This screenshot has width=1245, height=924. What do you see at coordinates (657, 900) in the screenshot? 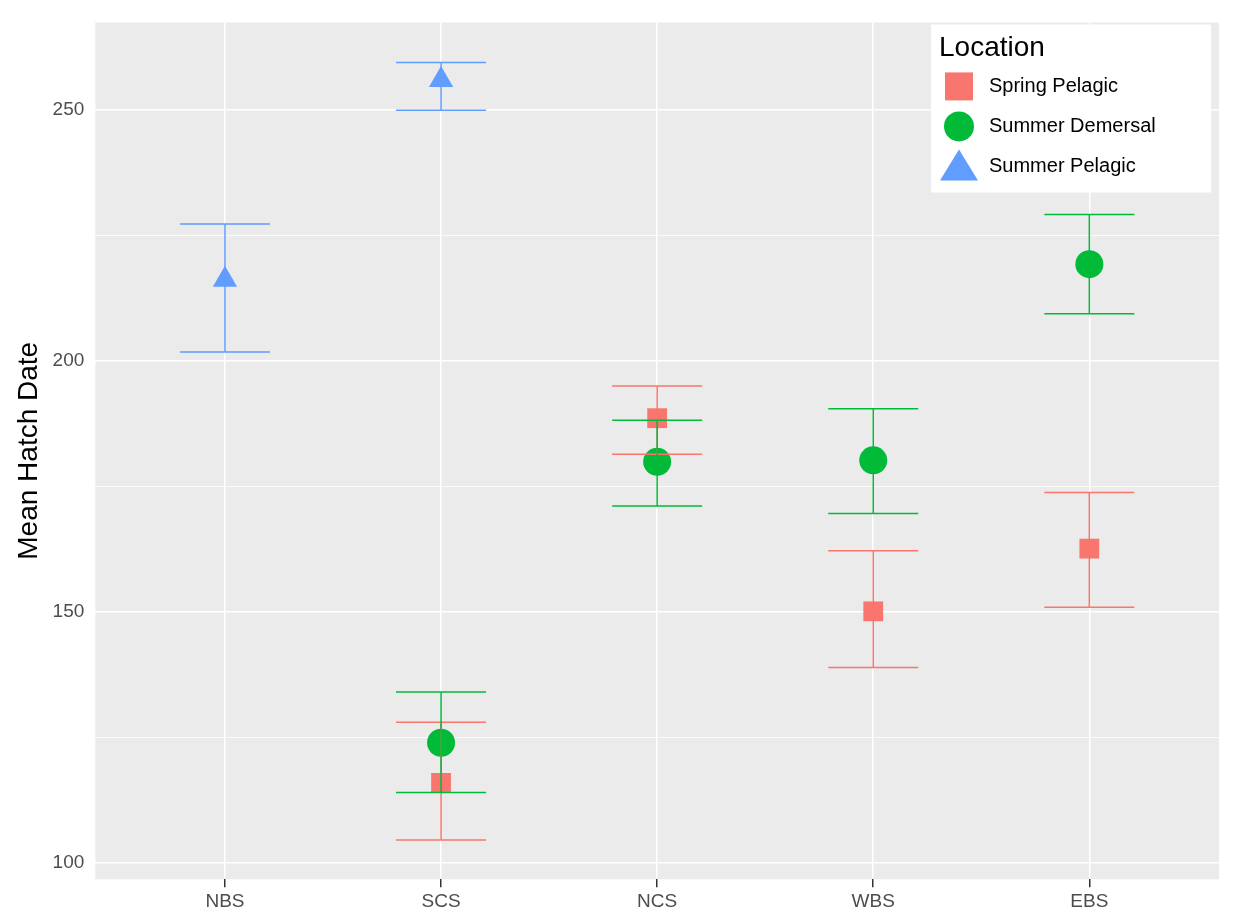
I see `x-tick-label: NCS` at bounding box center [657, 900].